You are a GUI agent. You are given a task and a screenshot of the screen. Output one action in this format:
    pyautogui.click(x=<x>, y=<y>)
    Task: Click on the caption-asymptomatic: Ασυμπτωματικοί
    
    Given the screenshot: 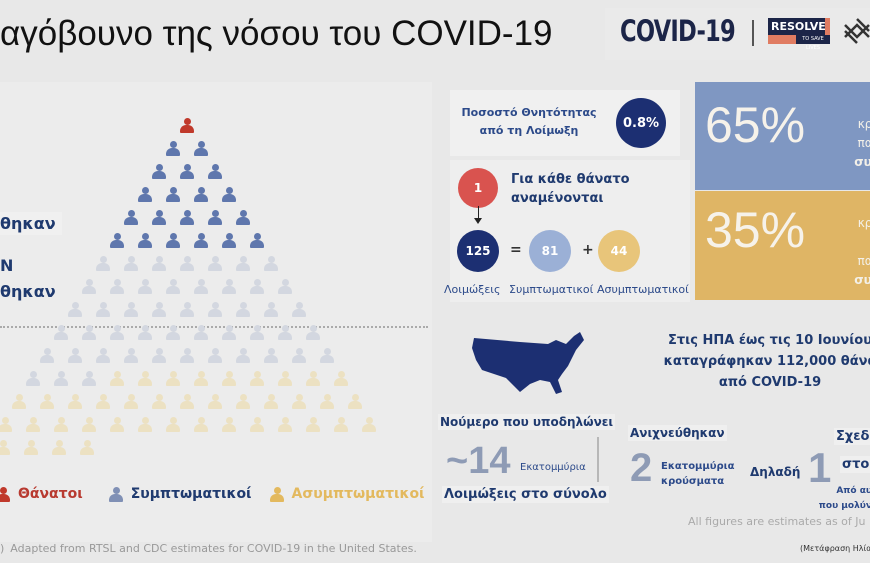 What is the action you would take?
    pyautogui.click(x=643, y=289)
    